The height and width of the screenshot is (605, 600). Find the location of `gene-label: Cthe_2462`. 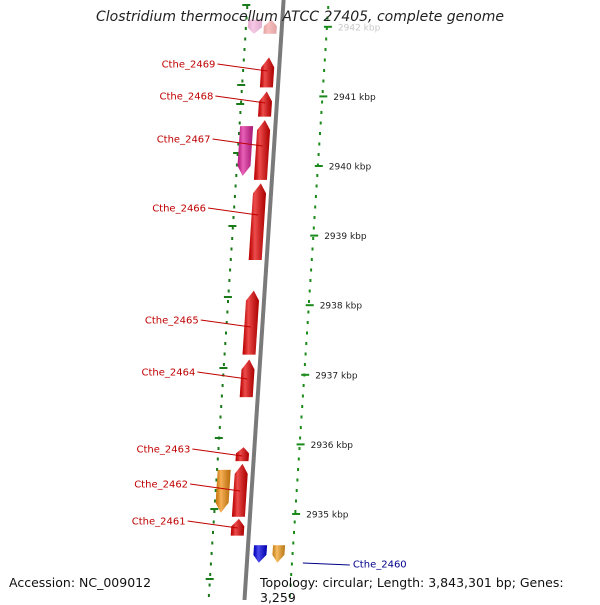

gene-label: Cthe_2462 is located at coordinates (161, 485).